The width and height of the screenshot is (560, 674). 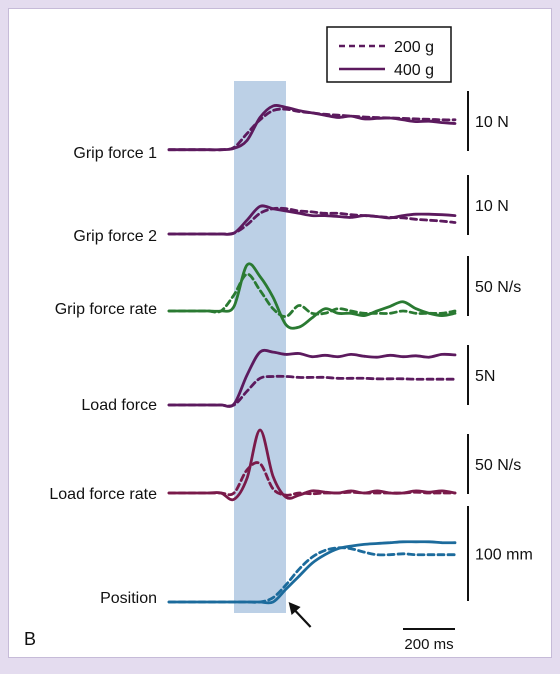 I want to click on grip-force-1-label: Grip force 1, so click(x=115, y=153).